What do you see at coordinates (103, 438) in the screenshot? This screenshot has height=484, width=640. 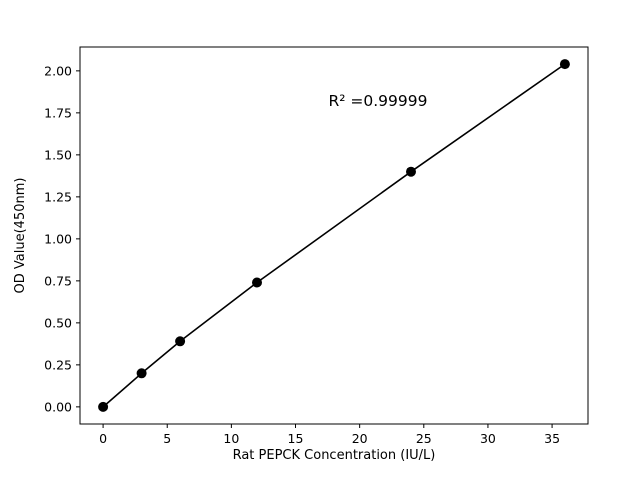 I see `x-tick-label: 0` at bounding box center [103, 438].